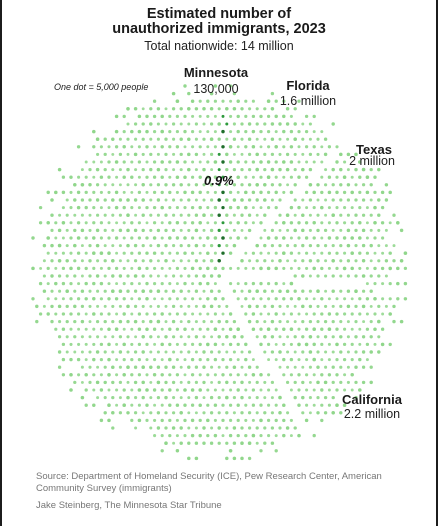 The width and height of the screenshot is (438, 526). What do you see at coordinates (219, 46) in the screenshot?
I see `chart-subtitle: Total nationwide: 14 million` at bounding box center [219, 46].